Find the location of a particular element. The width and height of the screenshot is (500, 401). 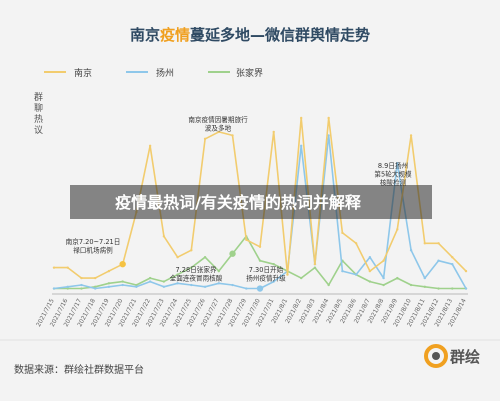

legend-label-yangzhou: 扬州 is located at coordinates (165, 73).